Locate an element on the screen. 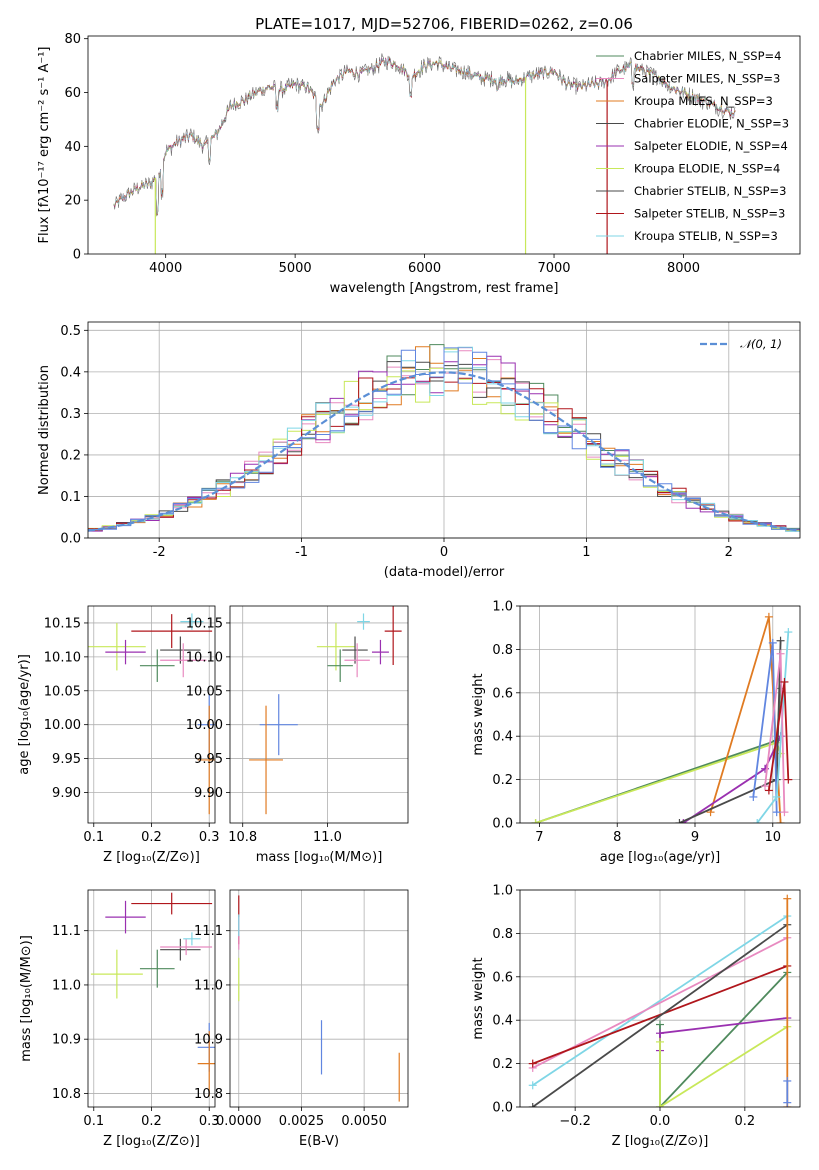 Image resolution: width=819 pixels, height=1170 pixels. x-axis-label: (data-model)/error is located at coordinates (444, 572).